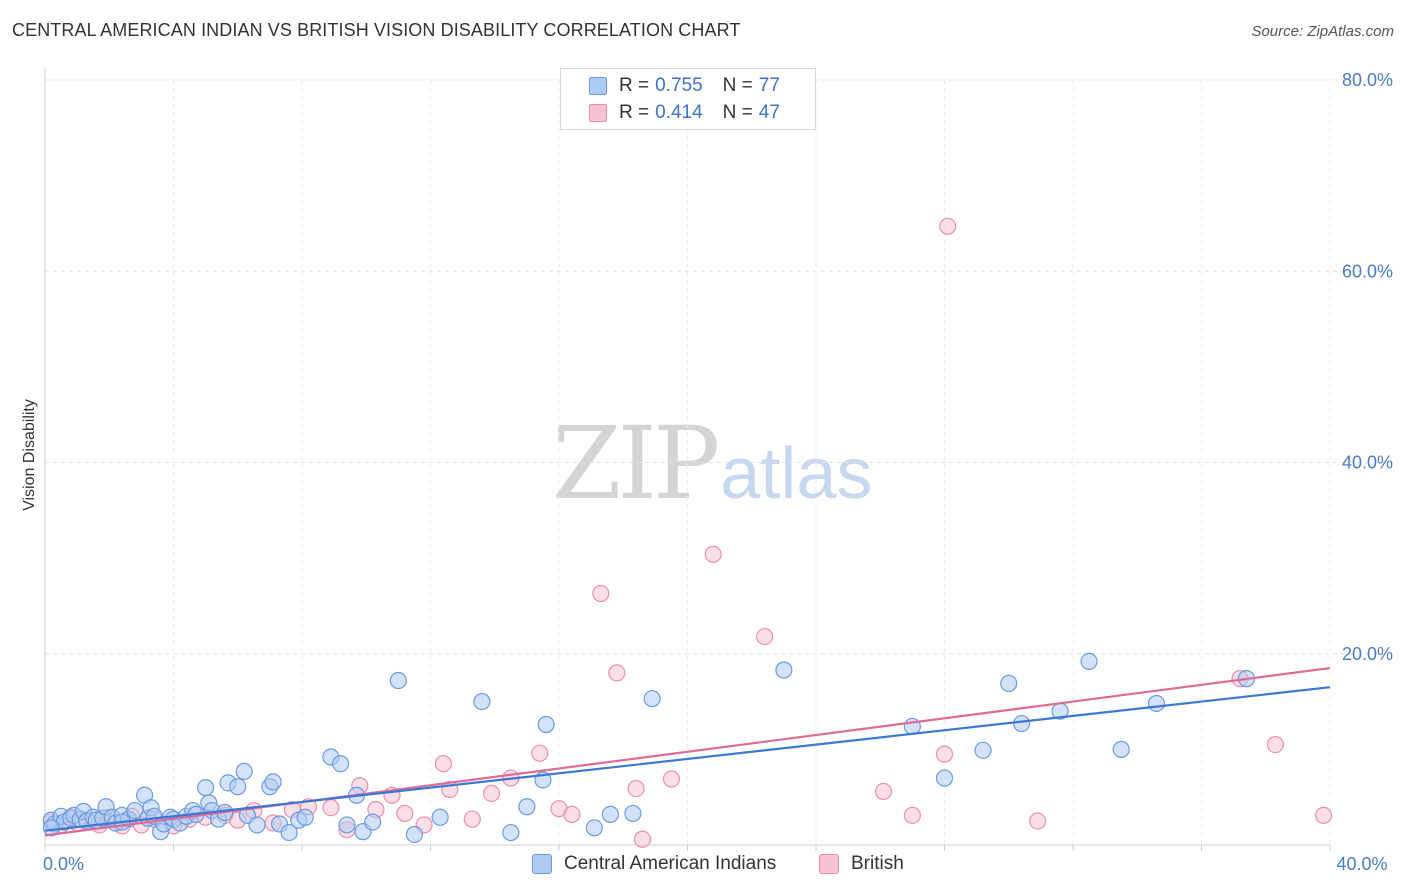 This screenshot has width=1406, height=892. I want to click on x-tick-label: 0.0%, so click(63, 864).